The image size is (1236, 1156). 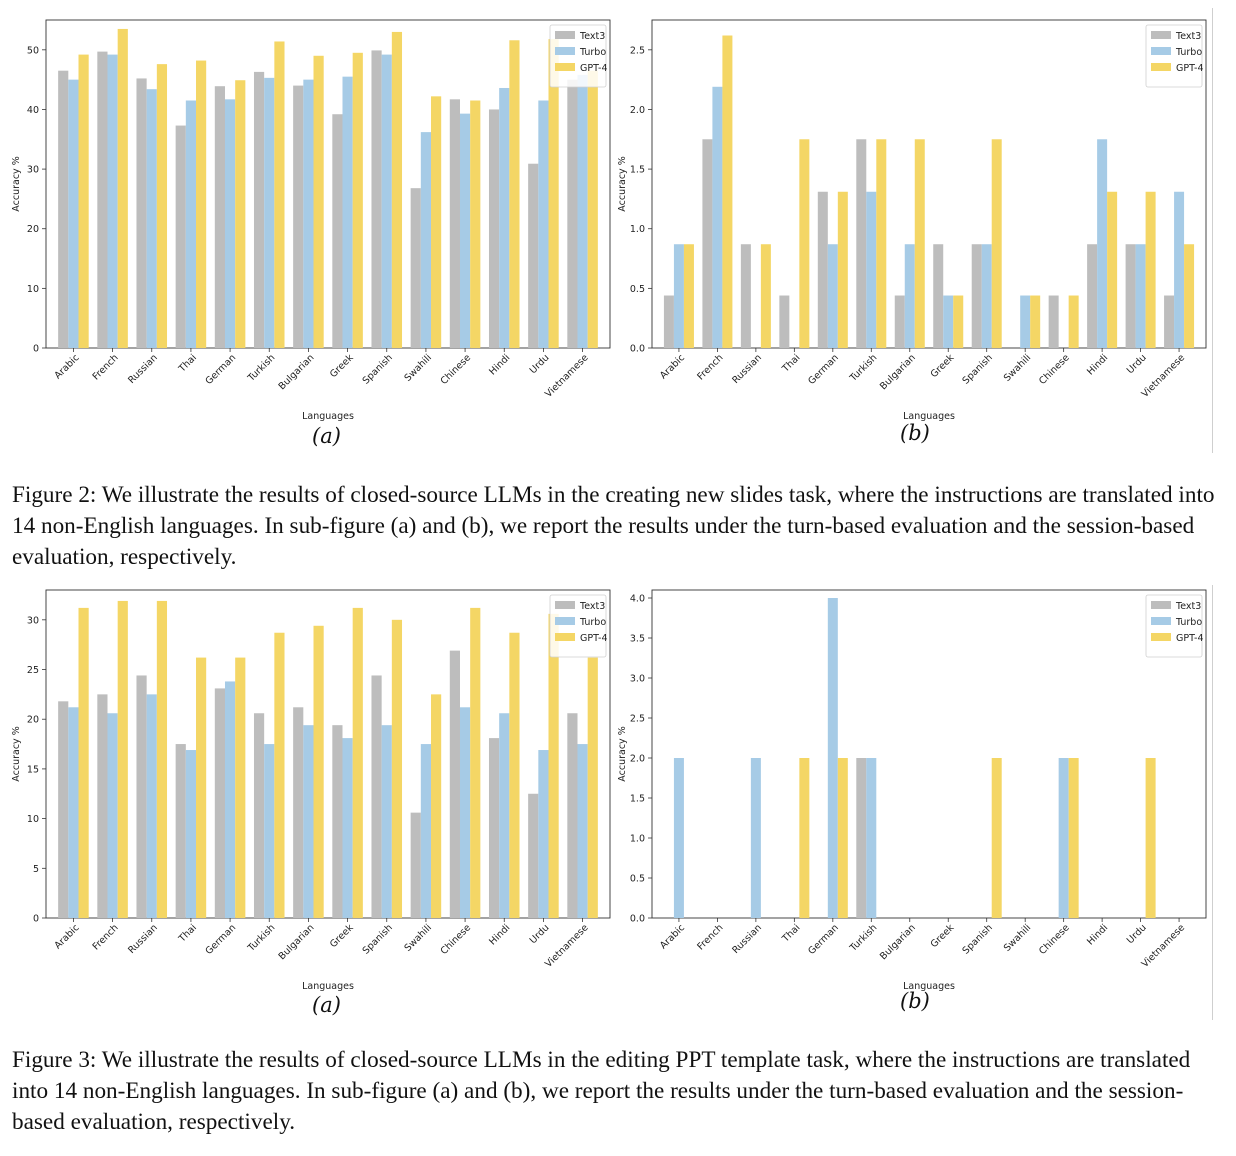 I want to click on fig3a-bar-text3-bulgarian, so click(x=298, y=812).